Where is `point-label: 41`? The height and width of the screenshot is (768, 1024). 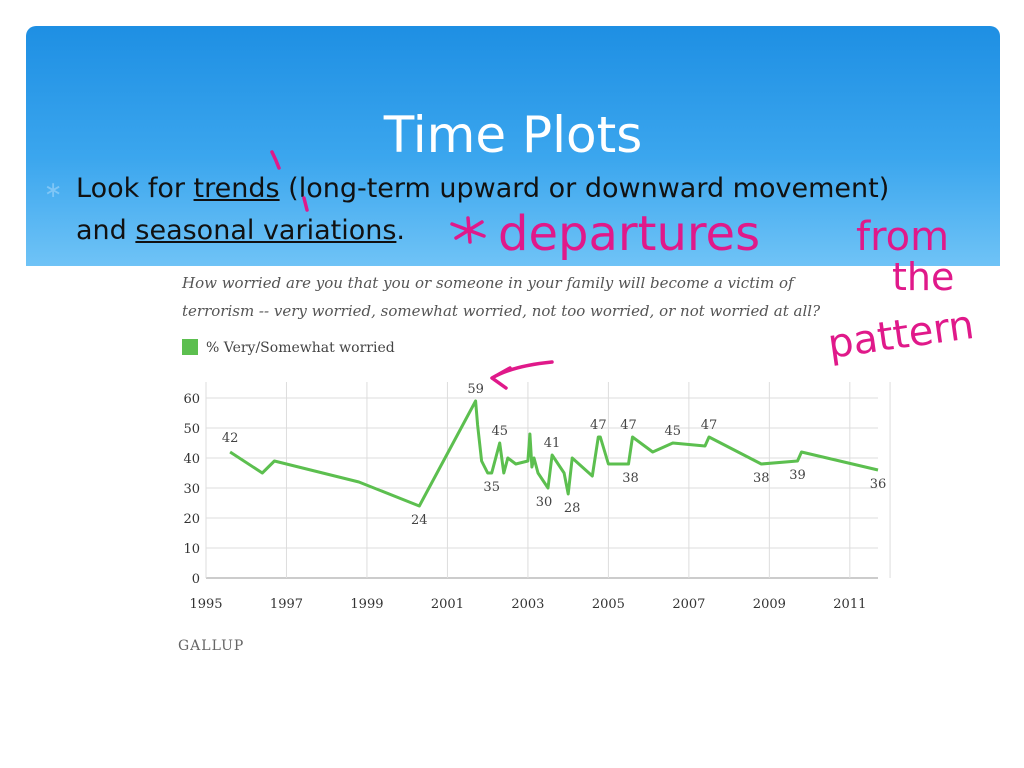 point-label: 41 is located at coordinates (552, 443).